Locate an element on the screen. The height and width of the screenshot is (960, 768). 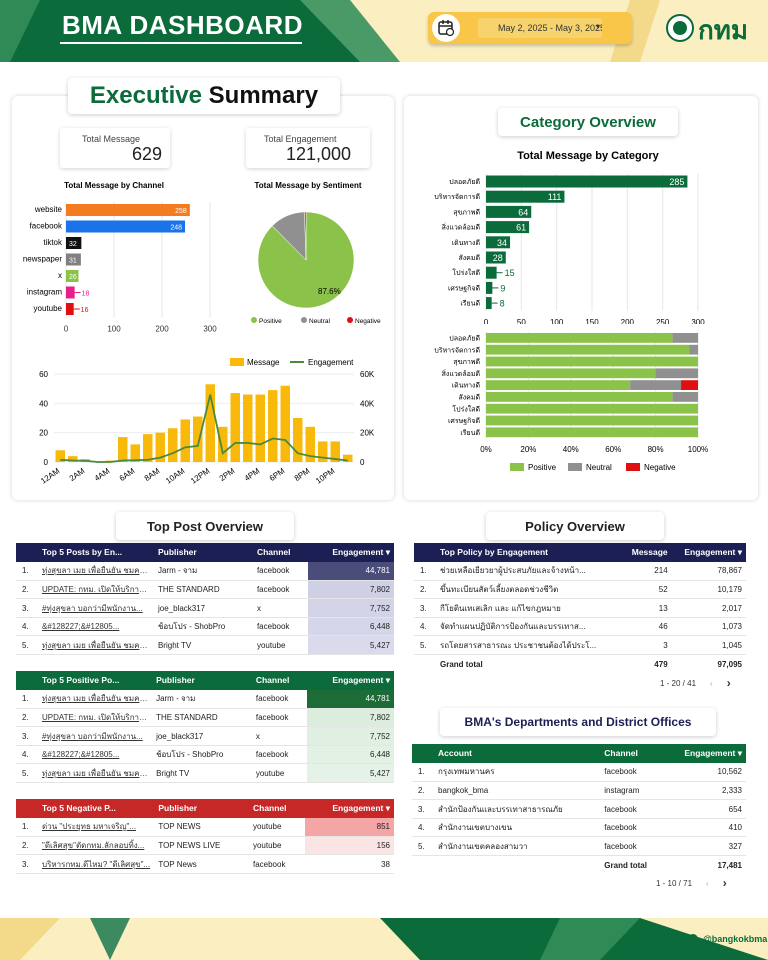
social-handle: @bangkokbma is located at coordinates (735, 939).